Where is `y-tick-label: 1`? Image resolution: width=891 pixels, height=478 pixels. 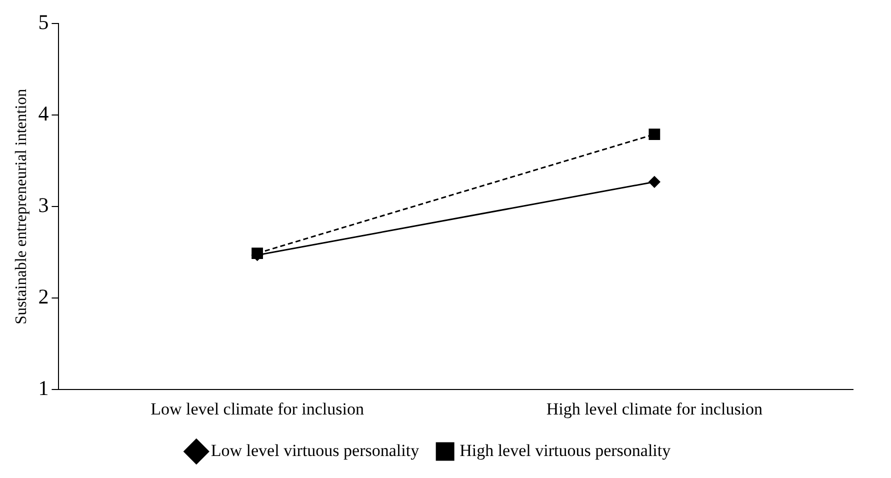
y-tick-label: 1 is located at coordinates (43, 388).